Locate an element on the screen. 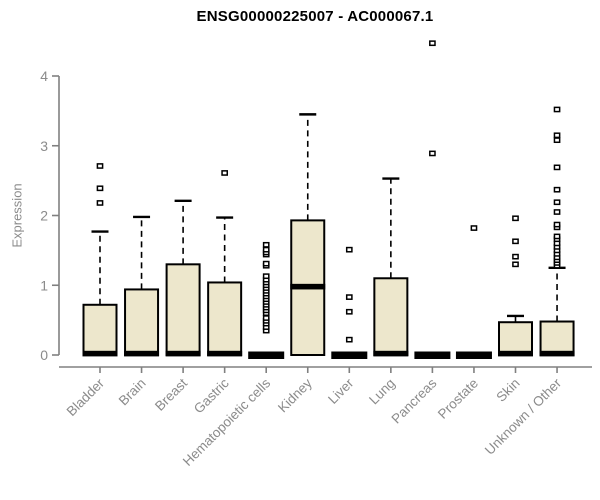 This screenshot has height=500, width=600. y-tick-label: 0 is located at coordinates (44, 355).